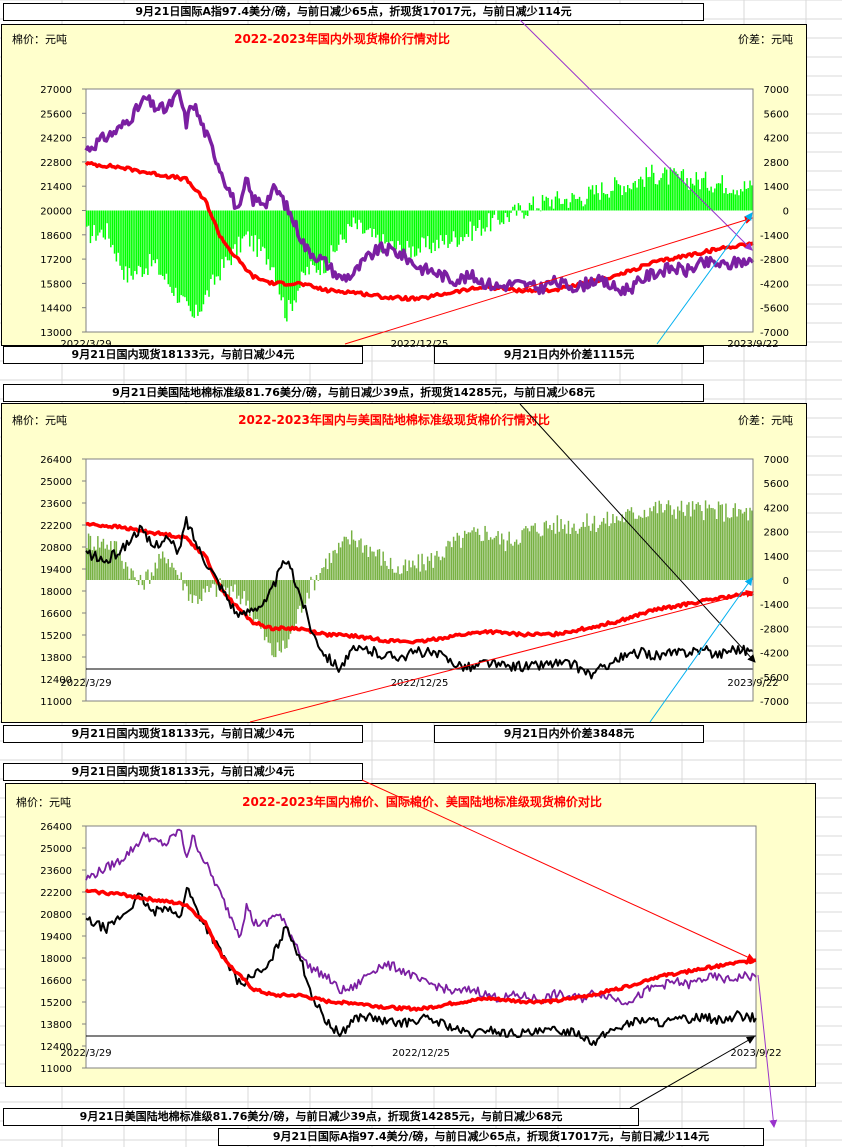  I want to click on y-axis-label-left: 棉价：元吨, so click(43, 802).